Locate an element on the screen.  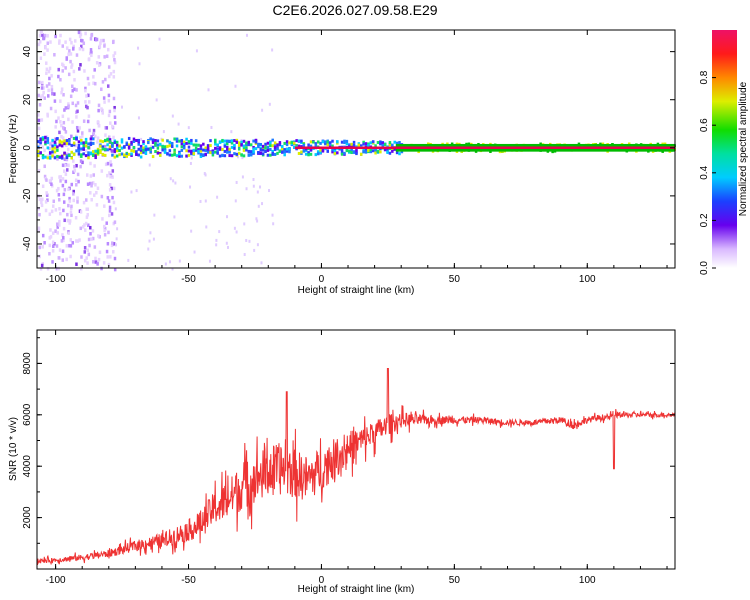
snr-x-tick-label: 0 is located at coordinates (322, 580).